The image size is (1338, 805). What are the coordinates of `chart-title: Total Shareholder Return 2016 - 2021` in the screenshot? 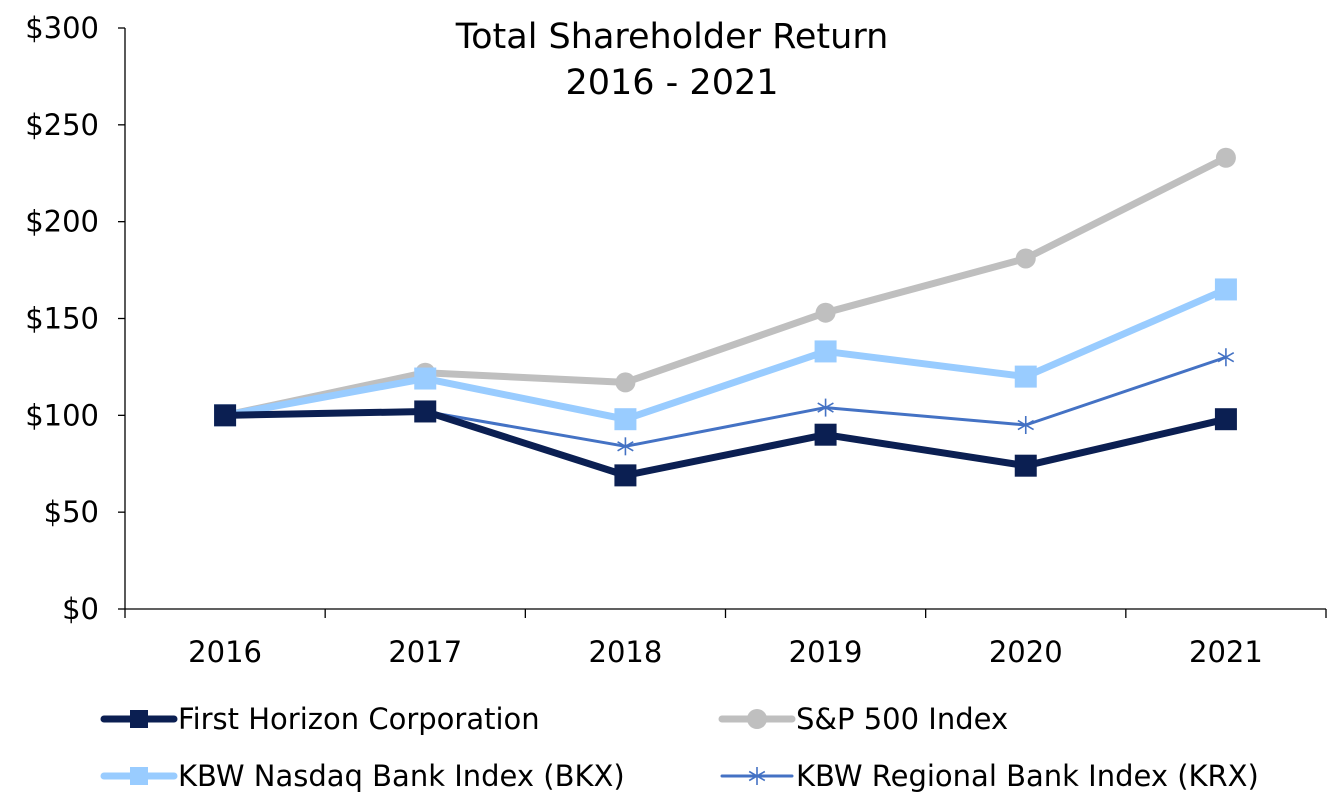 It's located at (672, 60).